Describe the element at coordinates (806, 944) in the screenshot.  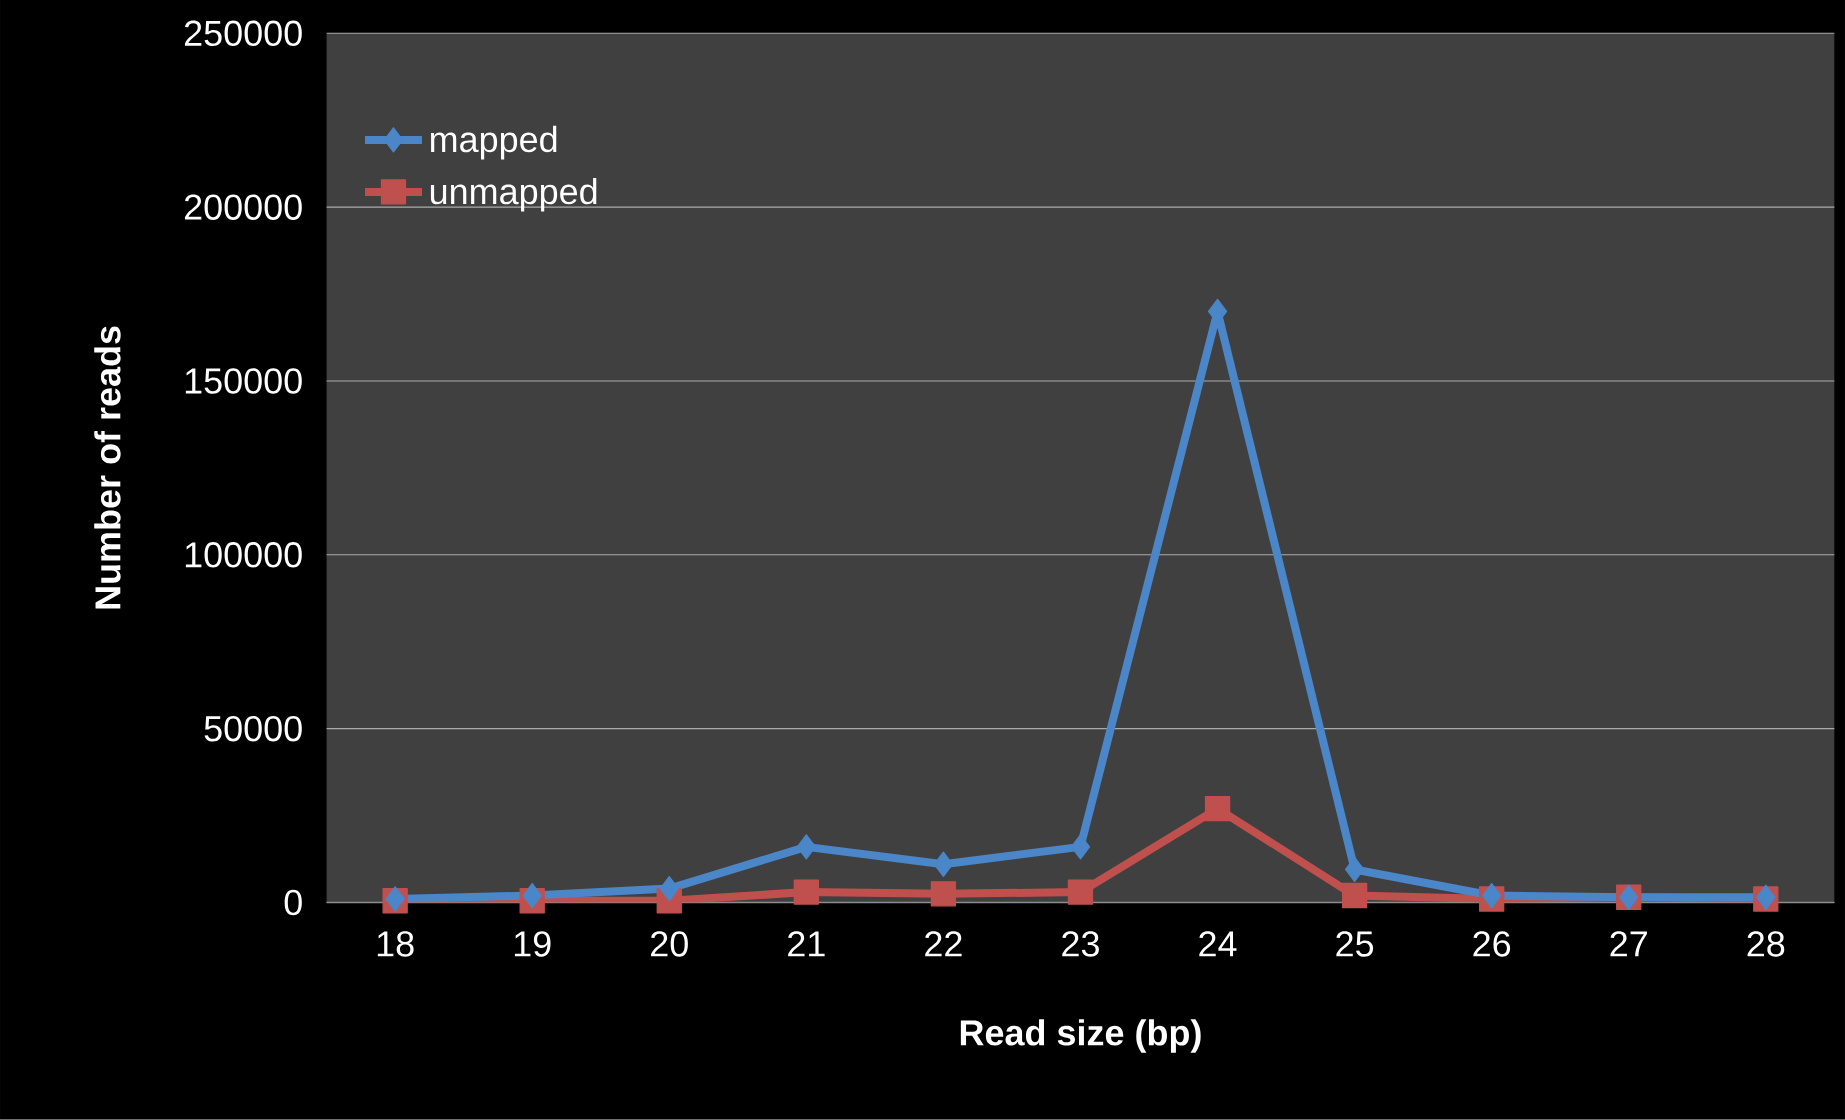
I see `x-tick-label: 21` at that location.